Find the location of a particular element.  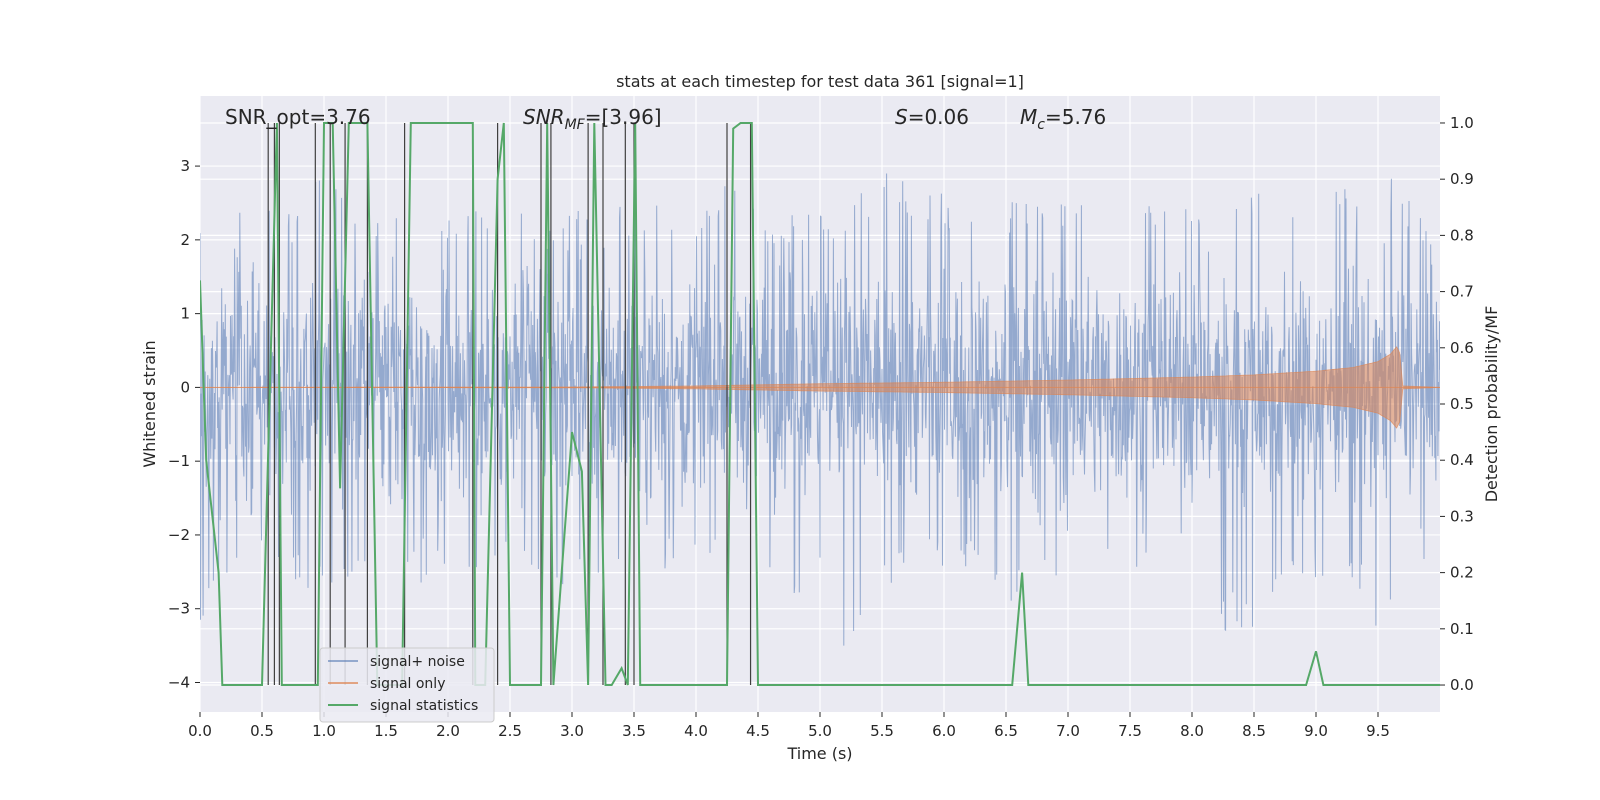

y-tick-label: 0 is located at coordinates (185, 387).